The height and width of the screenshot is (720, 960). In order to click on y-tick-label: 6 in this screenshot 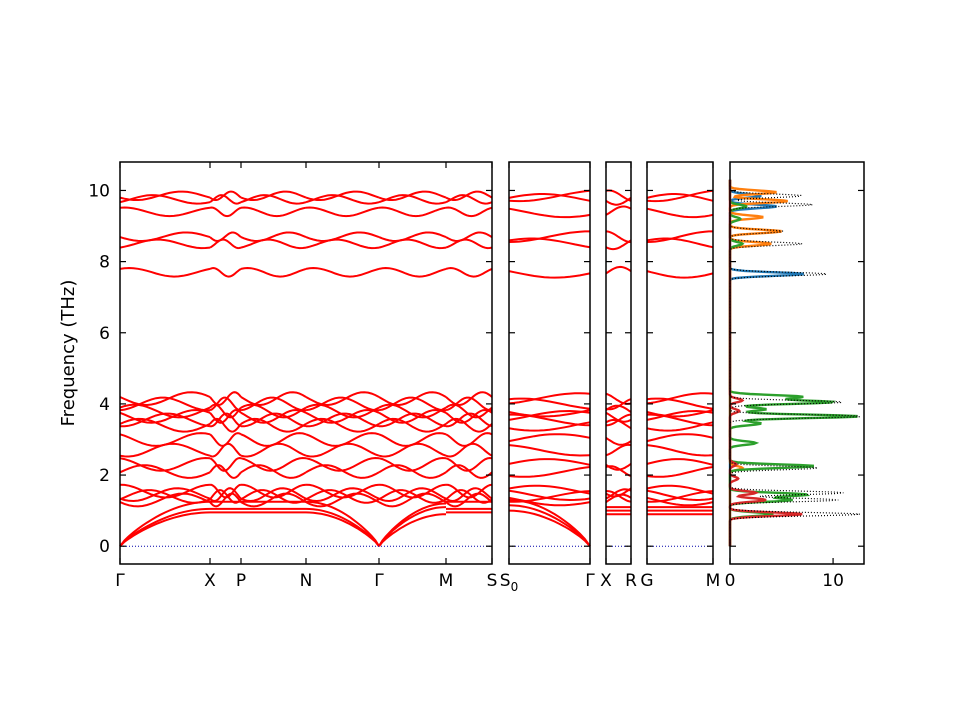, I will do `click(104, 334)`.